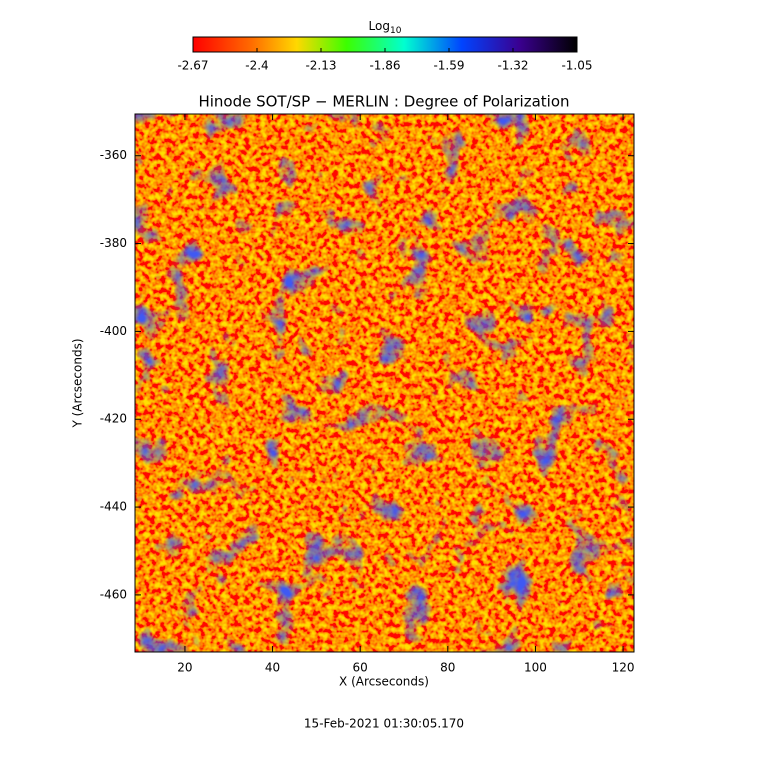  What do you see at coordinates (448, 66) in the screenshot?
I see `colorbar-tick-label: -1.59` at bounding box center [448, 66].